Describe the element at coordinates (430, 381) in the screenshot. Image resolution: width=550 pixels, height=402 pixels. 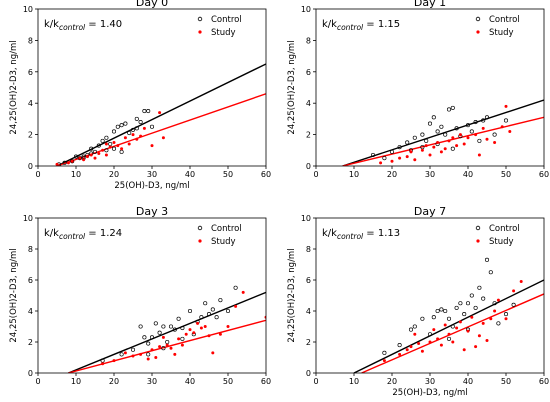
I see `x-tick-label: 30` at that location.